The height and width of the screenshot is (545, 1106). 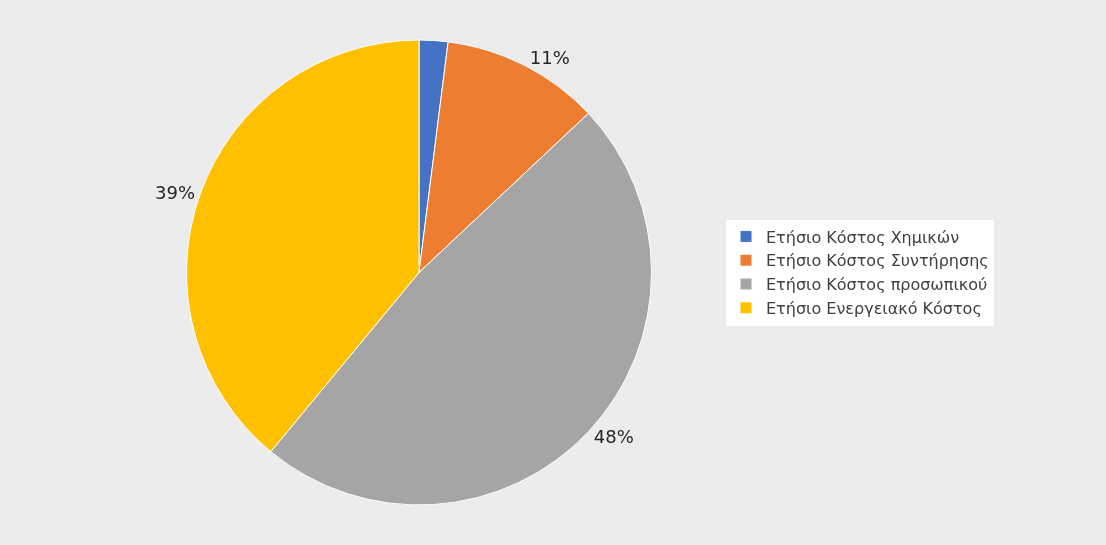 What do you see at coordinates (877, 285) in the screenshot?
I see `legend-label: Ετήσιο Κόστος προσωπικού` at bounding box center [877, 285].